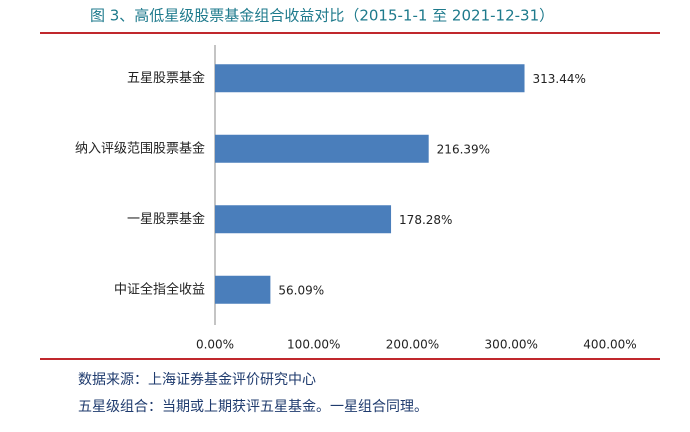 This screenshot has width=690, height=432. What do you see at coordinates (412, 345) in the screenshot?
I see `x-tick-label: 200.00%` at bounding box center [412, 345].